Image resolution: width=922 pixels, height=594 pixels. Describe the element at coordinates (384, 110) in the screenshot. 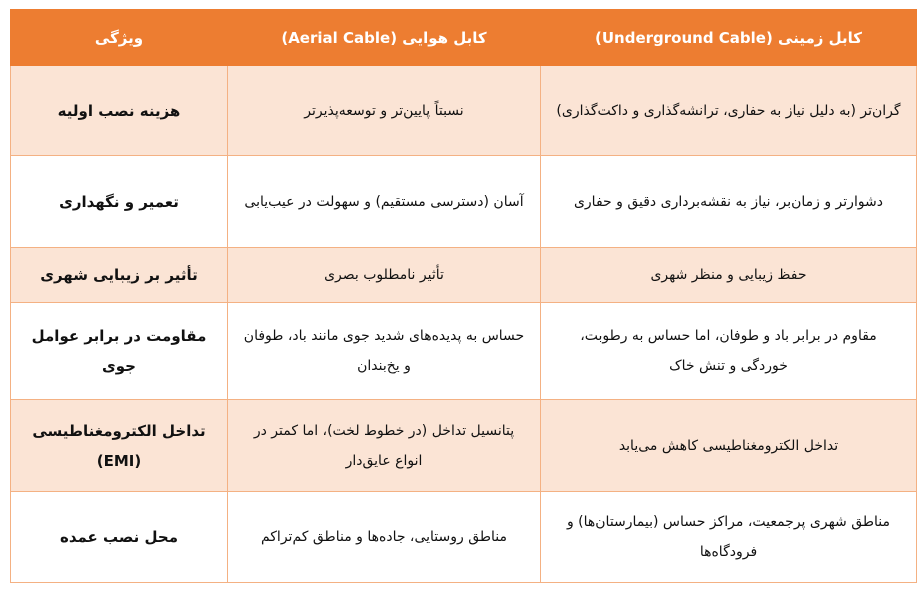

I see `aerial-cell: نسبتاً پایین‌تر و توسعه‌پذیرتر` at that location.